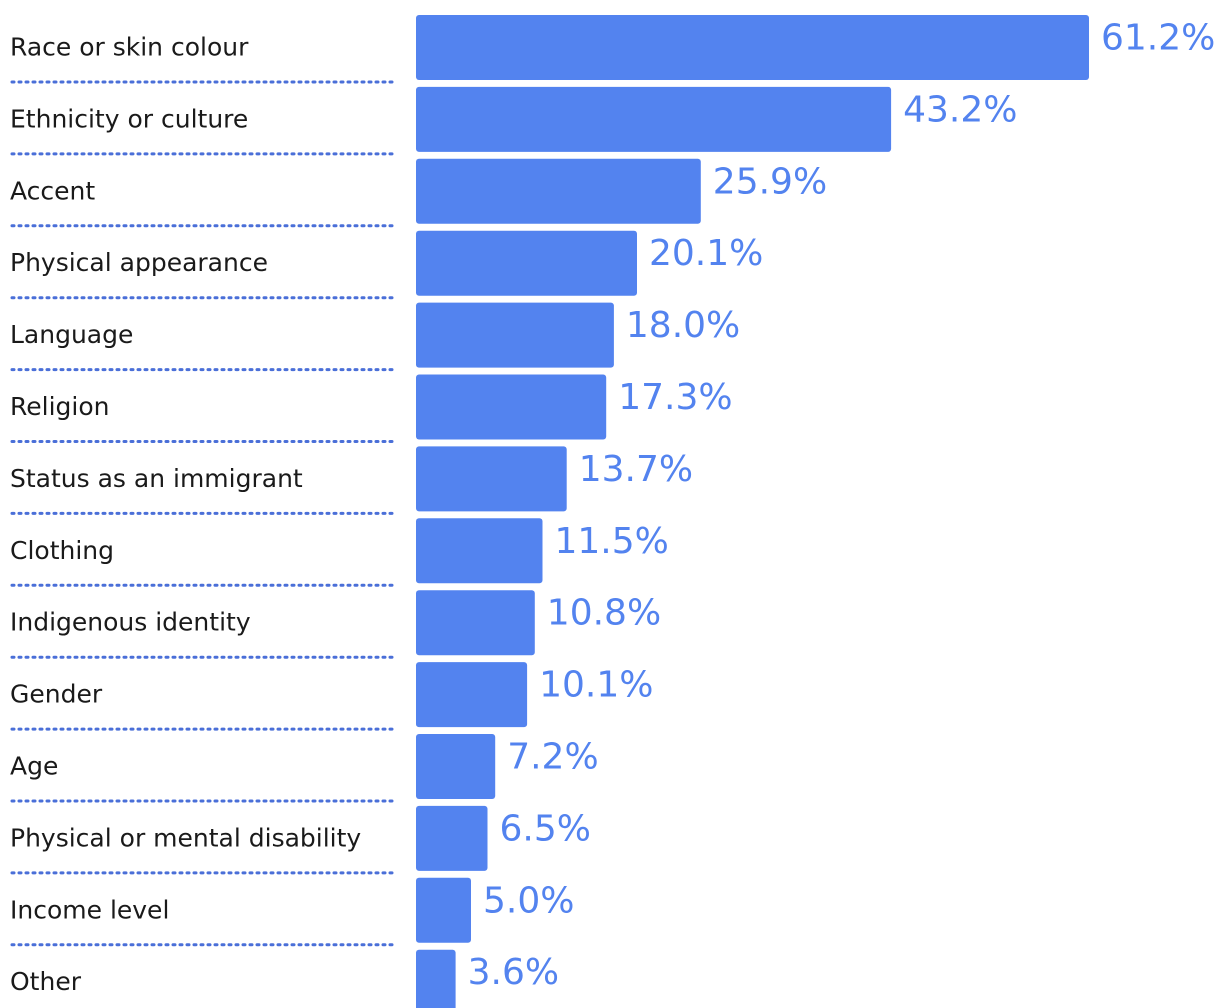 The width and height of the screenshot is (1217, 1008). What do you see at coordinates (139, 262) in the screenshot?
I see `category-label: Physical appearance` at bounding box center [139, 262].